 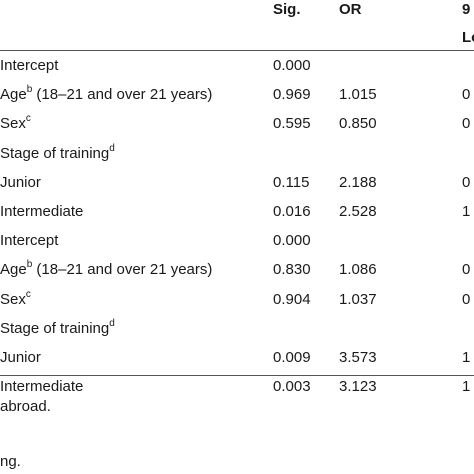 What do you see at coordinates (292, 299) in the screenshot?
I see `sig-value: 0.904` at bounding box center [292, 299].